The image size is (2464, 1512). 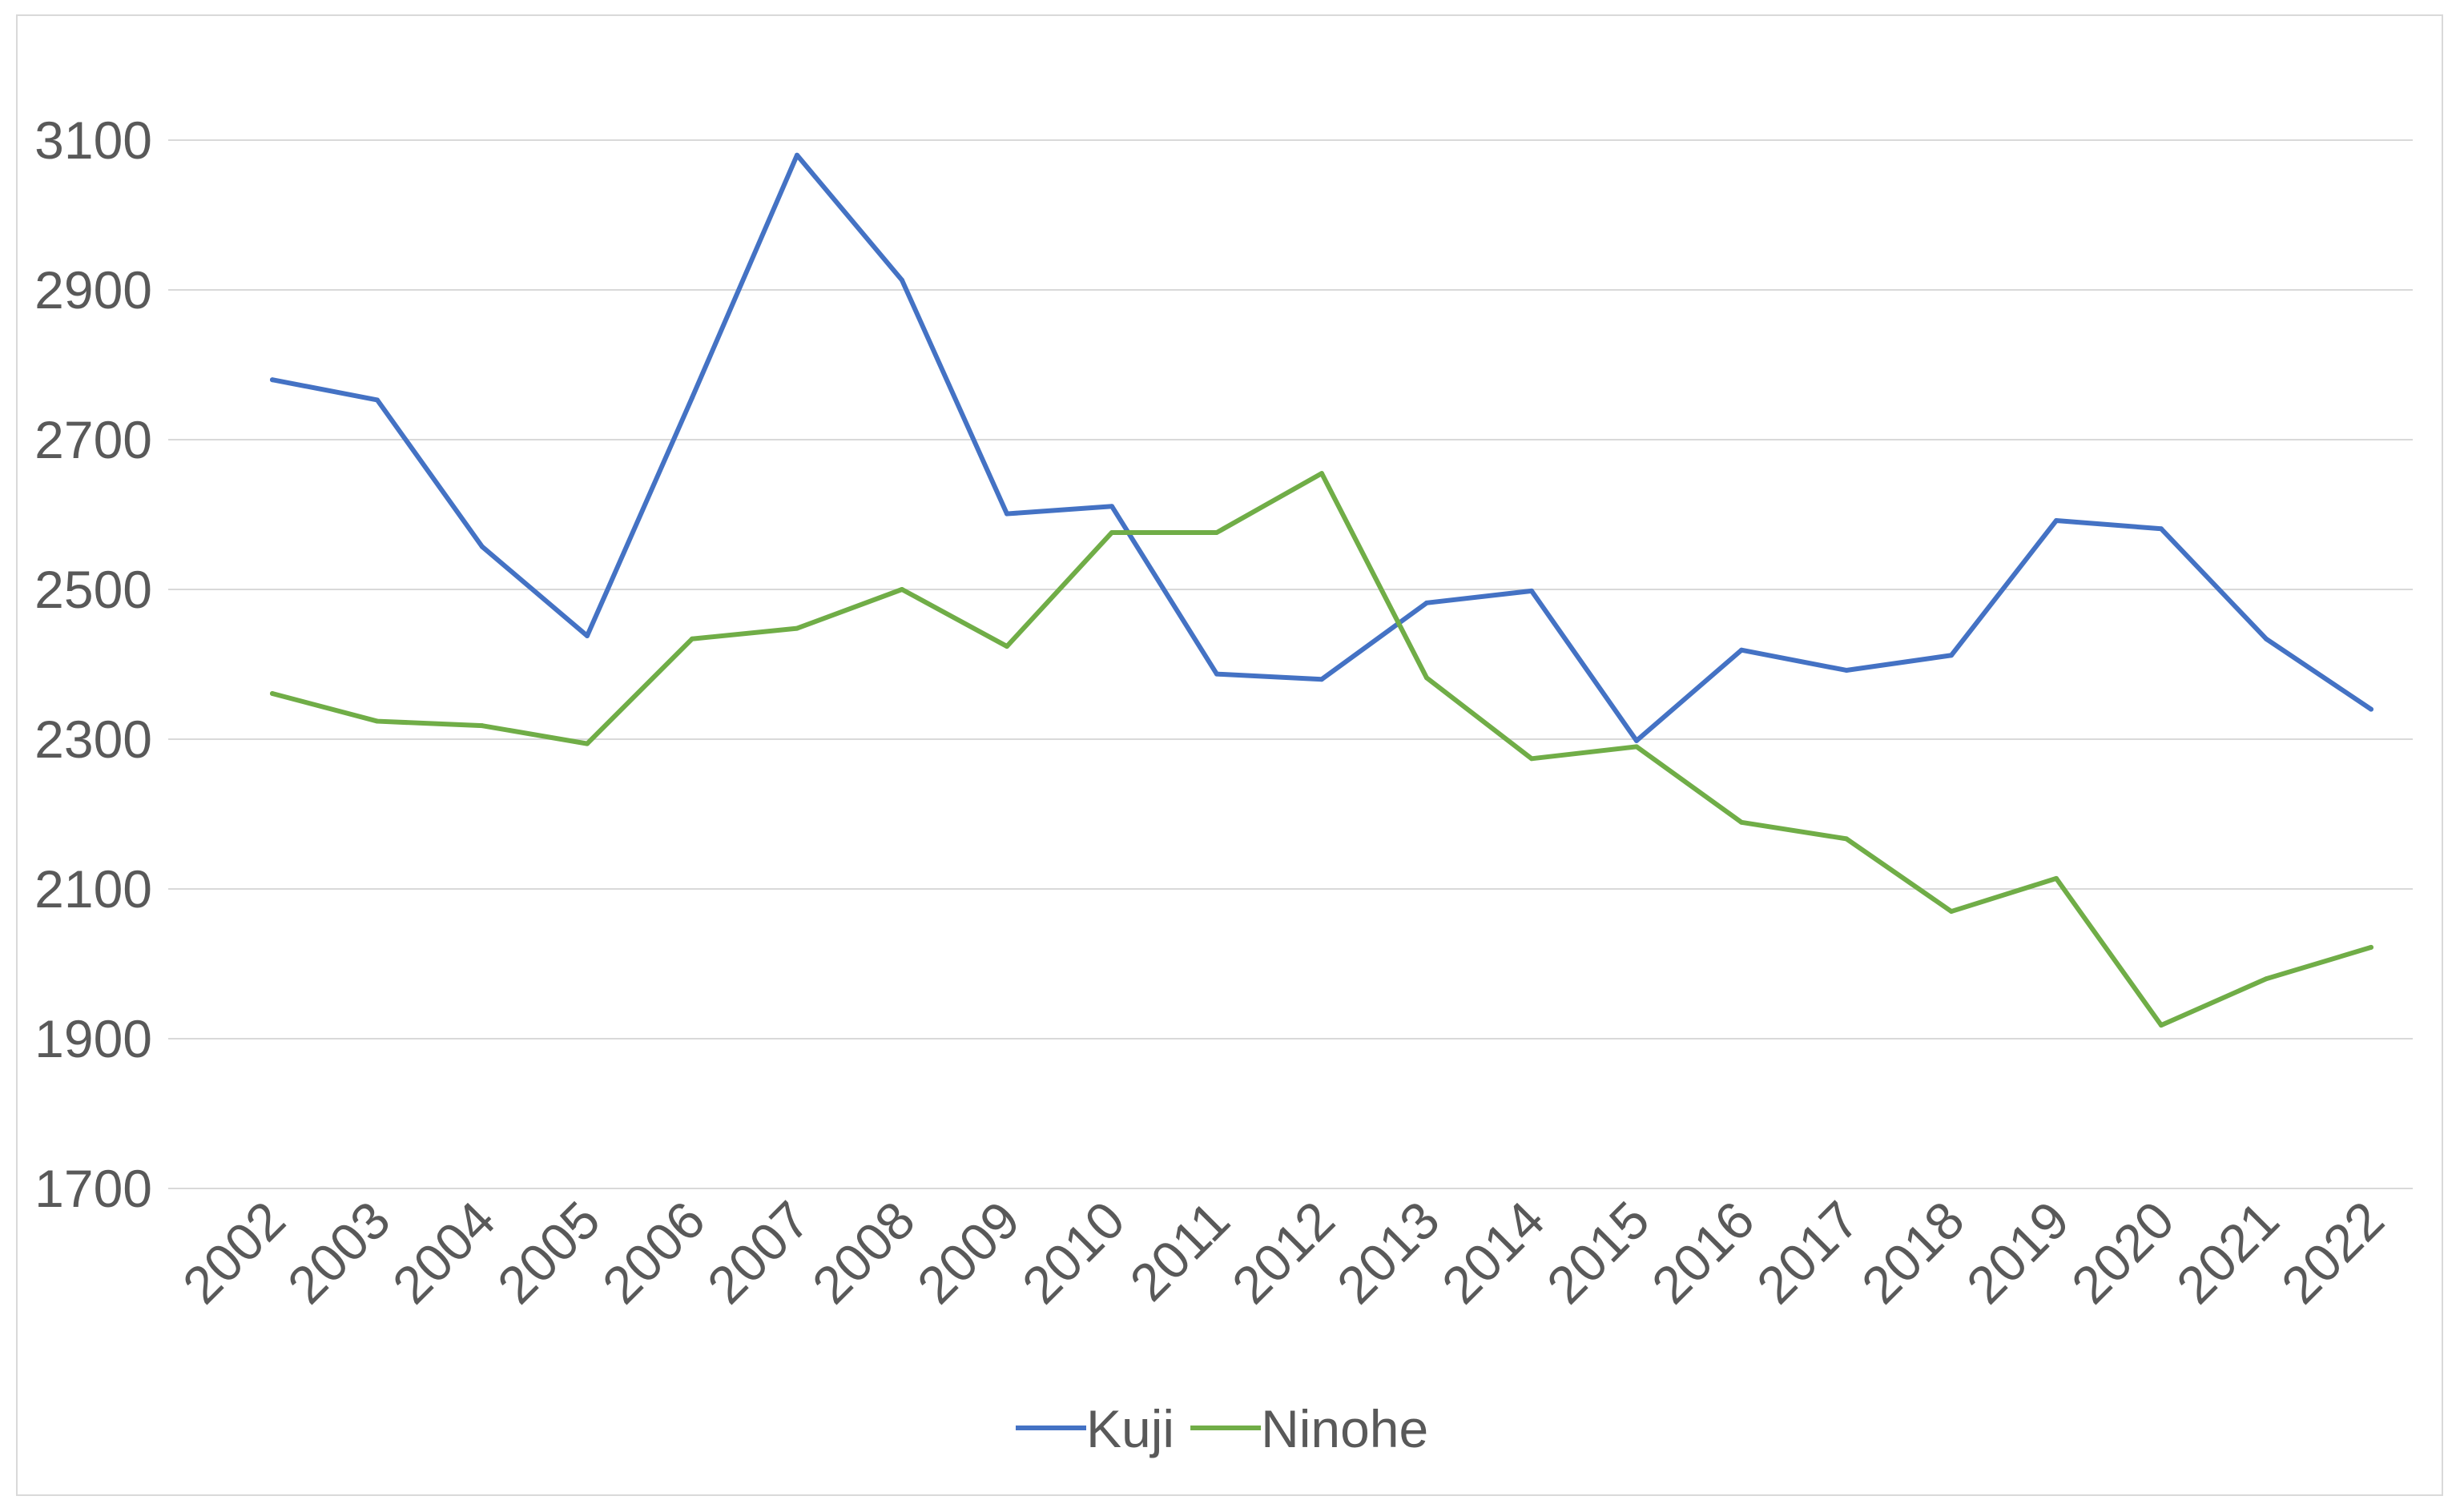 What do you see at coordinates (2332, 1252) in the screenshot?
I see `x-tick-label: 2022` at bounding box center [2332, 1252].